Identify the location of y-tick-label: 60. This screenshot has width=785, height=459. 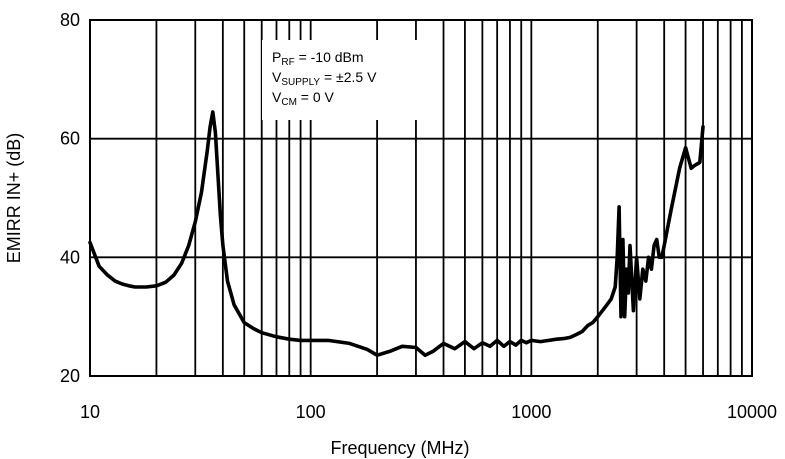
(70, 139).